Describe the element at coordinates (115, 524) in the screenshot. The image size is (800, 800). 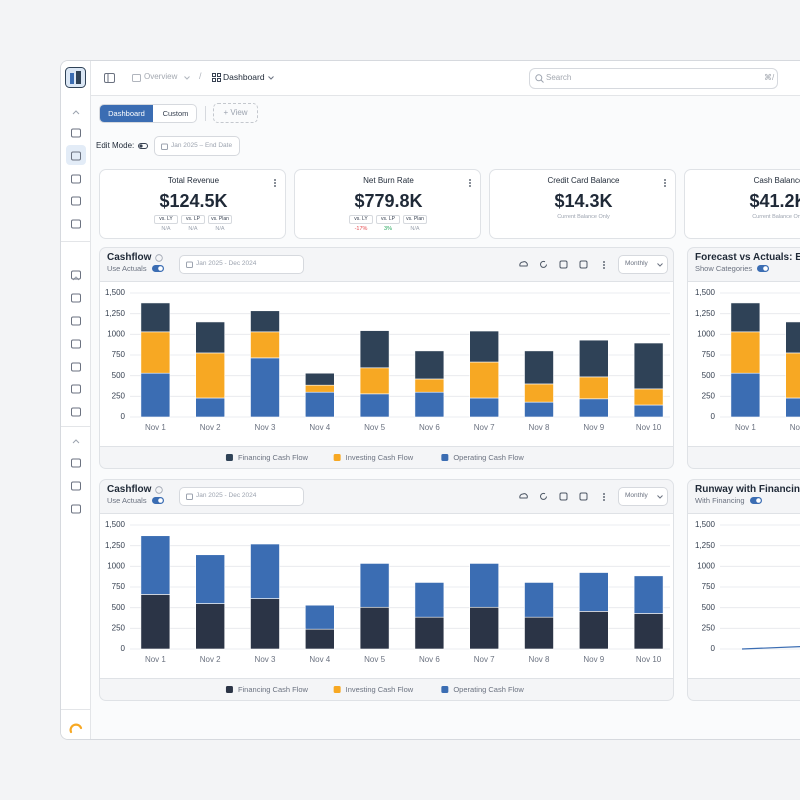
I see `y-tick-label: 1,500` at that location.